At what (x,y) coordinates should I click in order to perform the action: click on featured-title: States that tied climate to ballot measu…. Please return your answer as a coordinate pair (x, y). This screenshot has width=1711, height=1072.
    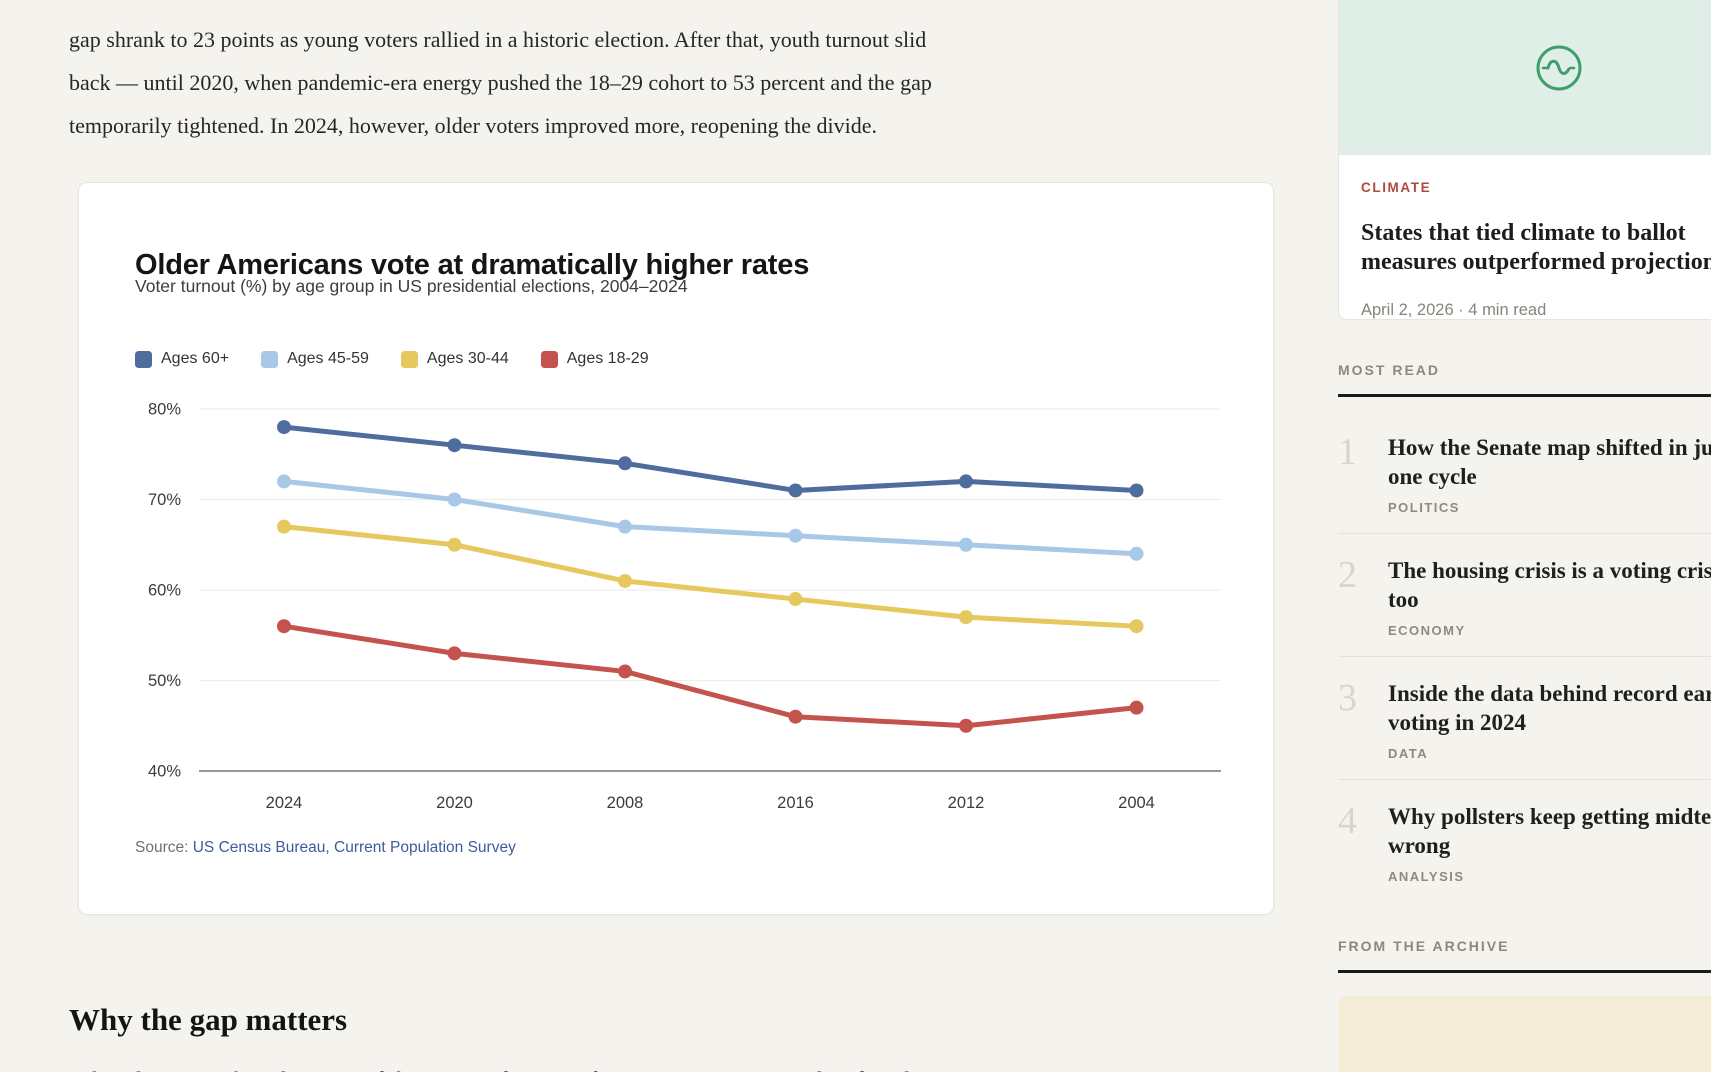
    Looking at the image, I should click on (1536, 247).